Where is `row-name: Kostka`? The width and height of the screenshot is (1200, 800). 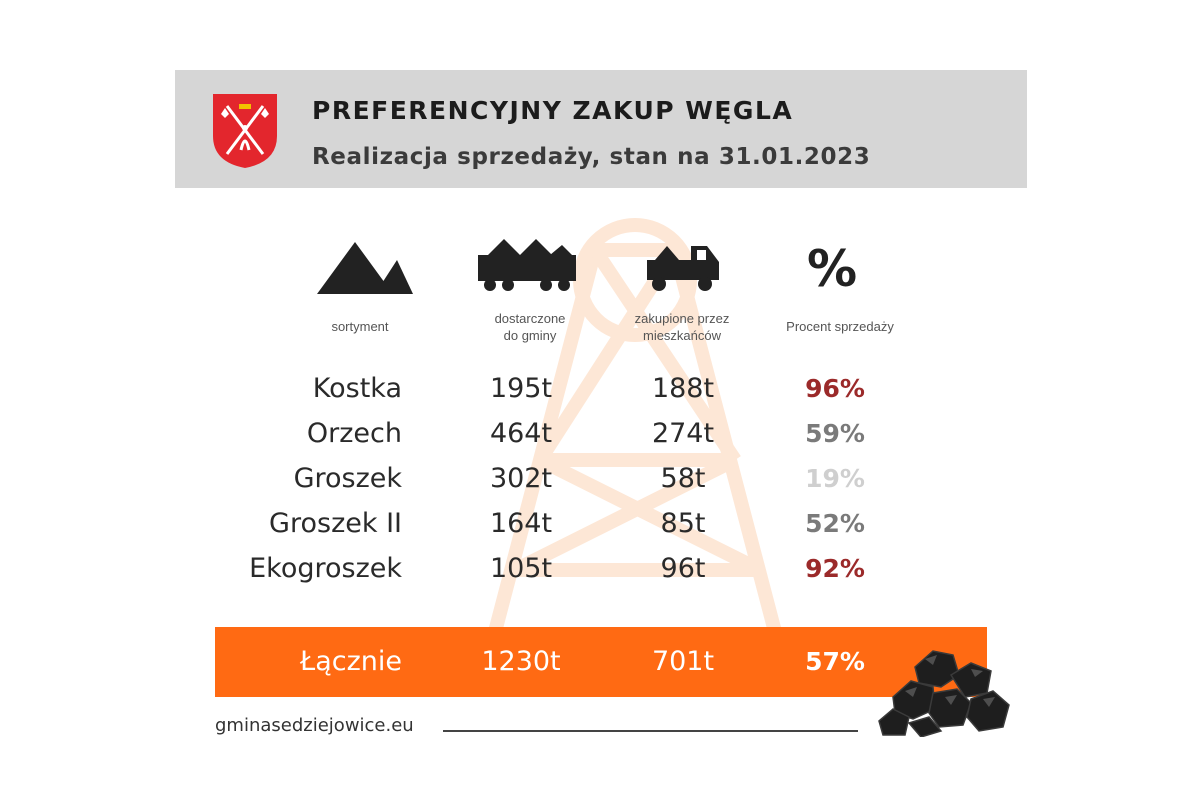 row-name: Kostka is located at coordinates (357, 388).